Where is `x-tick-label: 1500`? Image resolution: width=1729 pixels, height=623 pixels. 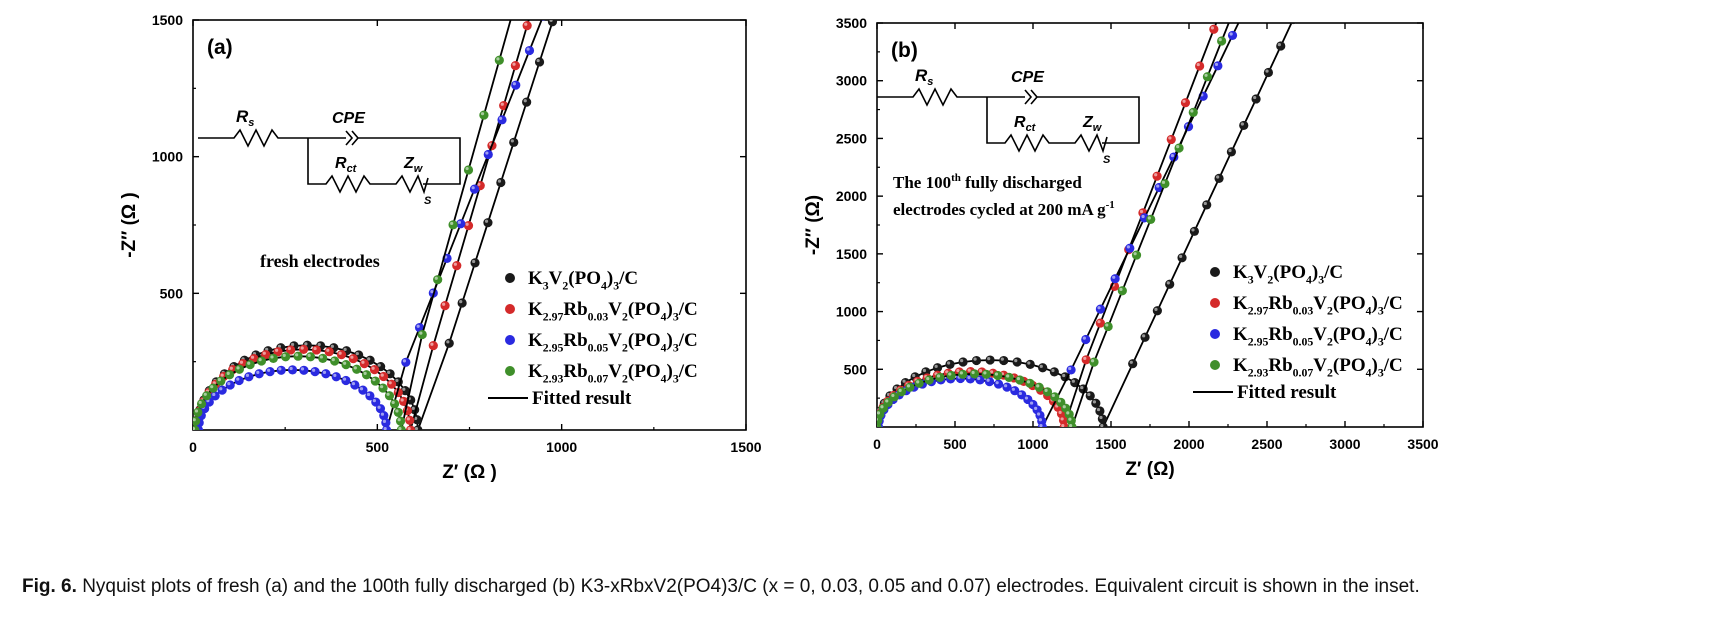 x-tick-label: 1500 is located at coordinates (745, 447).